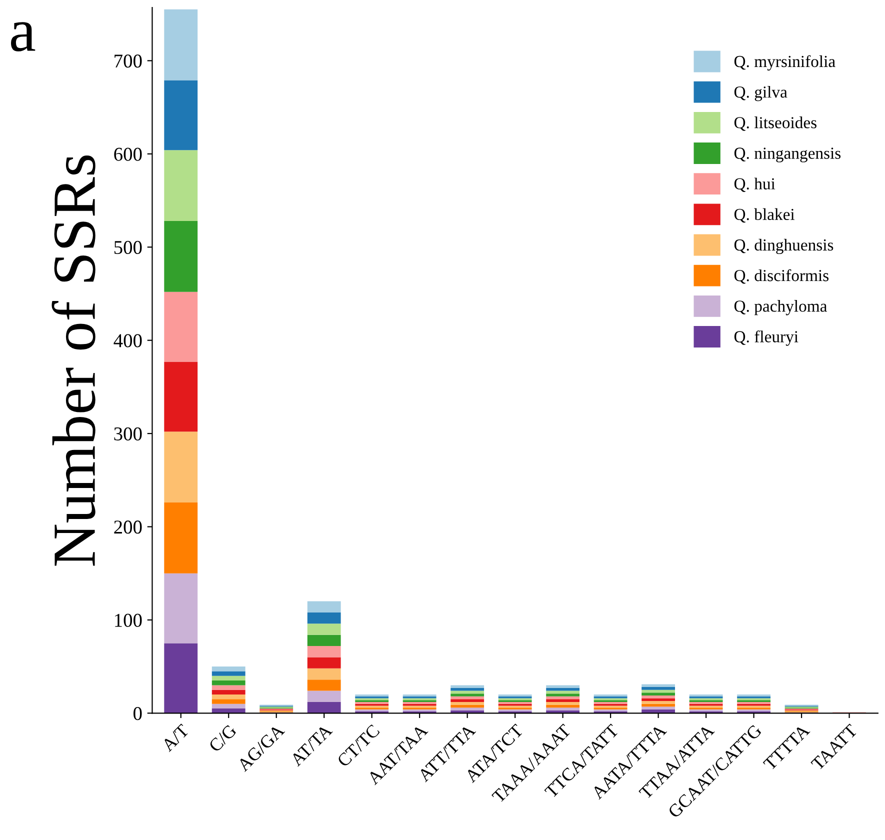 Image resolution: width=885 pixels, height=840 pixels. I want to click on legend-label: Q. blakei, so click(764, 215).